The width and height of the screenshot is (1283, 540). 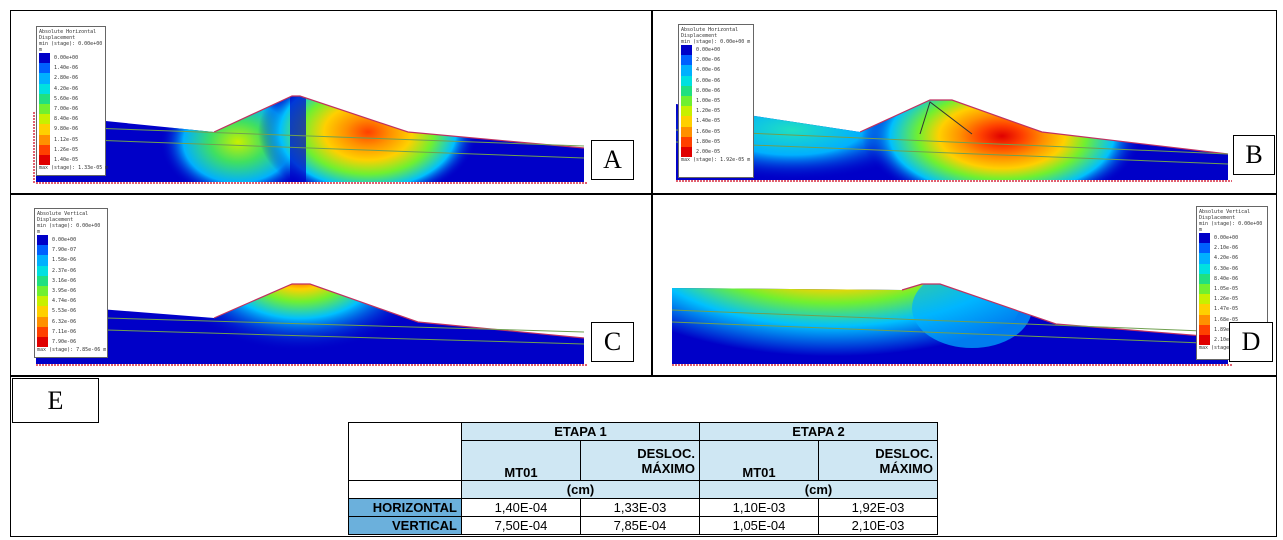 What do you see at coordinates (64, 311) in the screenshot?
I see `legend-value: 5.53e-06` at bounding box center [64, 311].